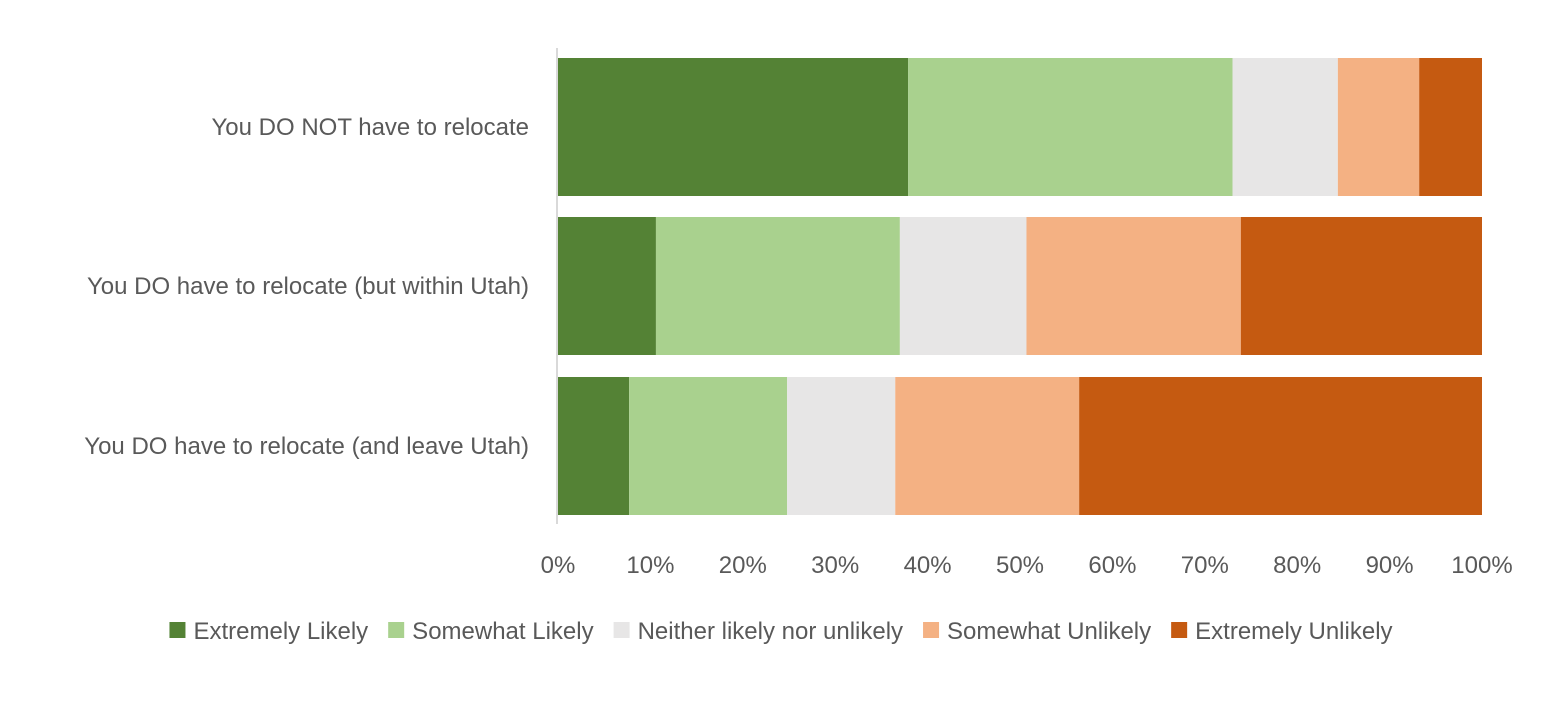 This screenshot has width=1542, height=707. I want to click on legend-item-extremely-likely: Extremely Likely, so click(268, 631).